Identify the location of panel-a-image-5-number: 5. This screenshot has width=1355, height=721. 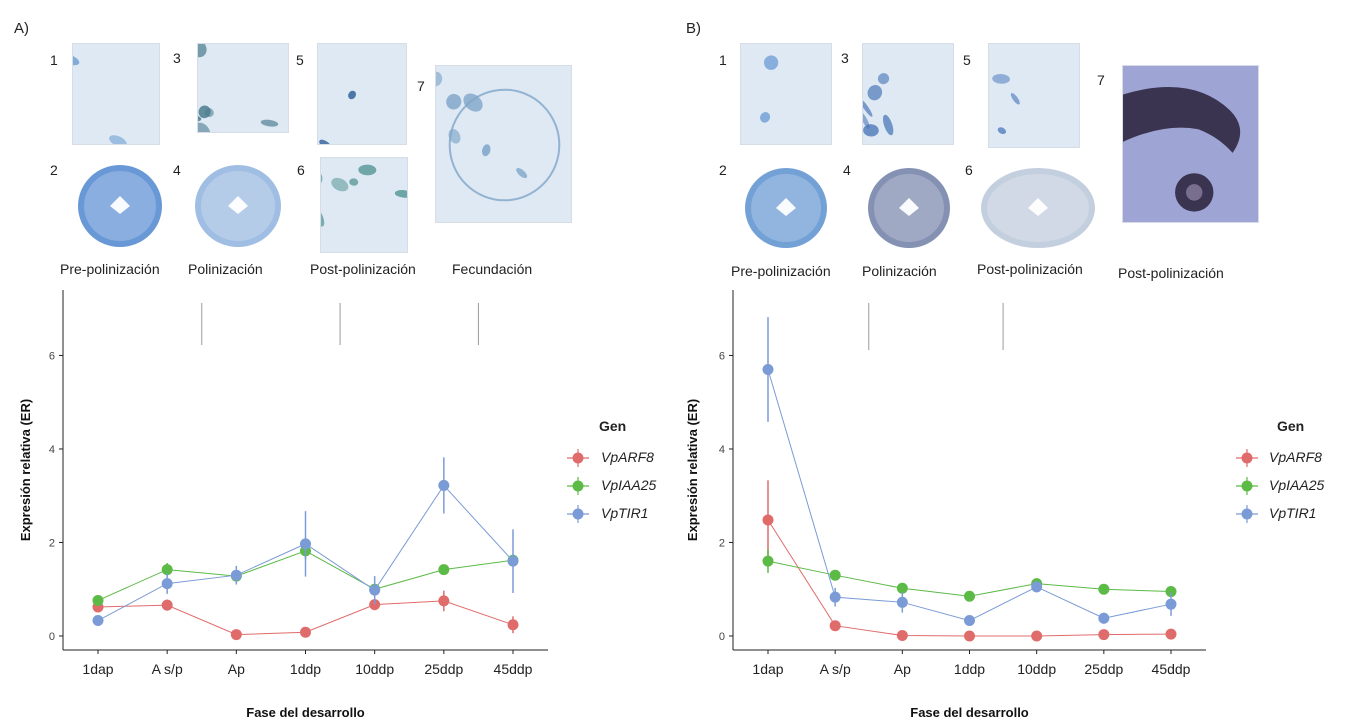
(300, 60).